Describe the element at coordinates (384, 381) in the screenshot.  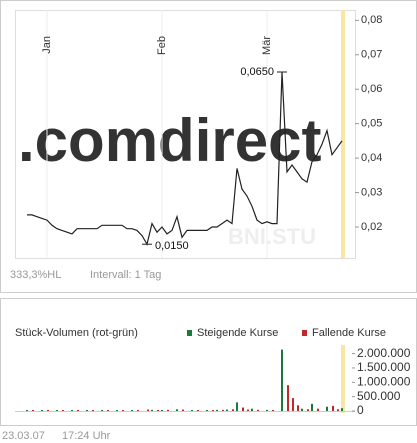
I see `y-tick-label: 1.000.000` at that location.